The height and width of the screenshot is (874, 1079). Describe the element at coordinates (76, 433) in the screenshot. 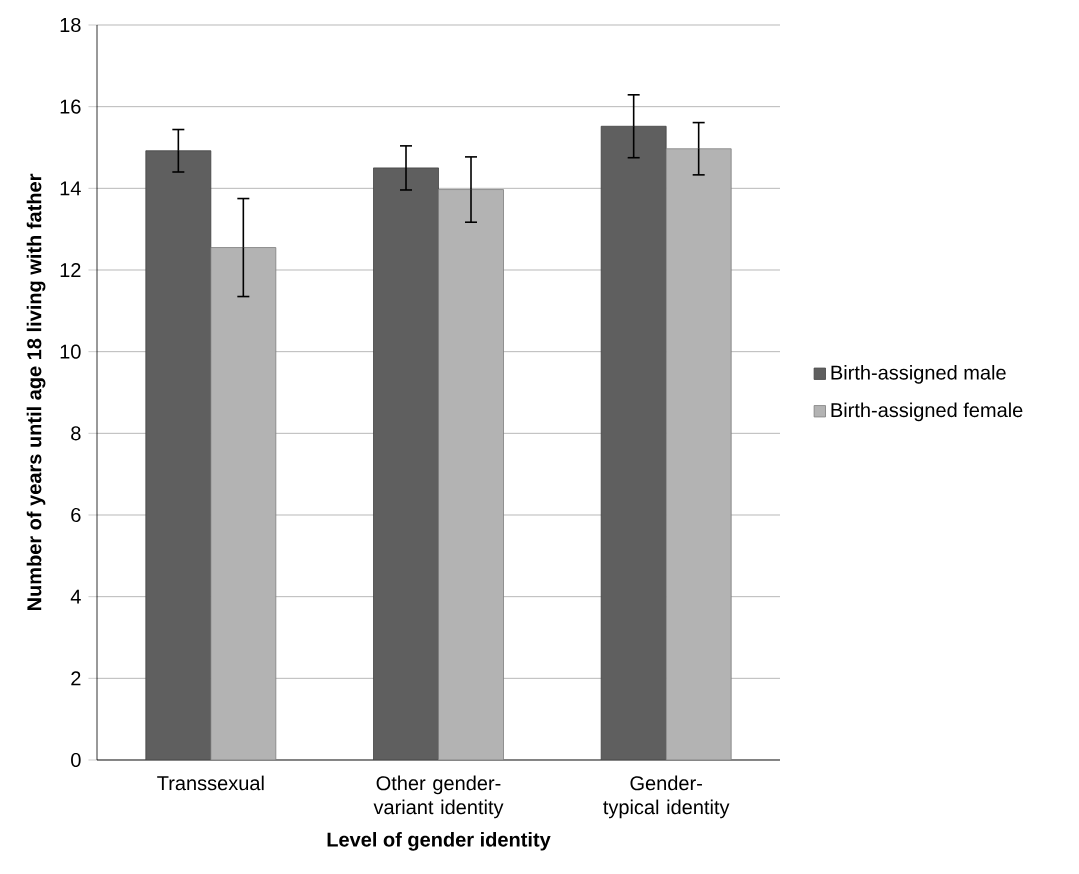

I see `y-tick-label: 8` at that location.